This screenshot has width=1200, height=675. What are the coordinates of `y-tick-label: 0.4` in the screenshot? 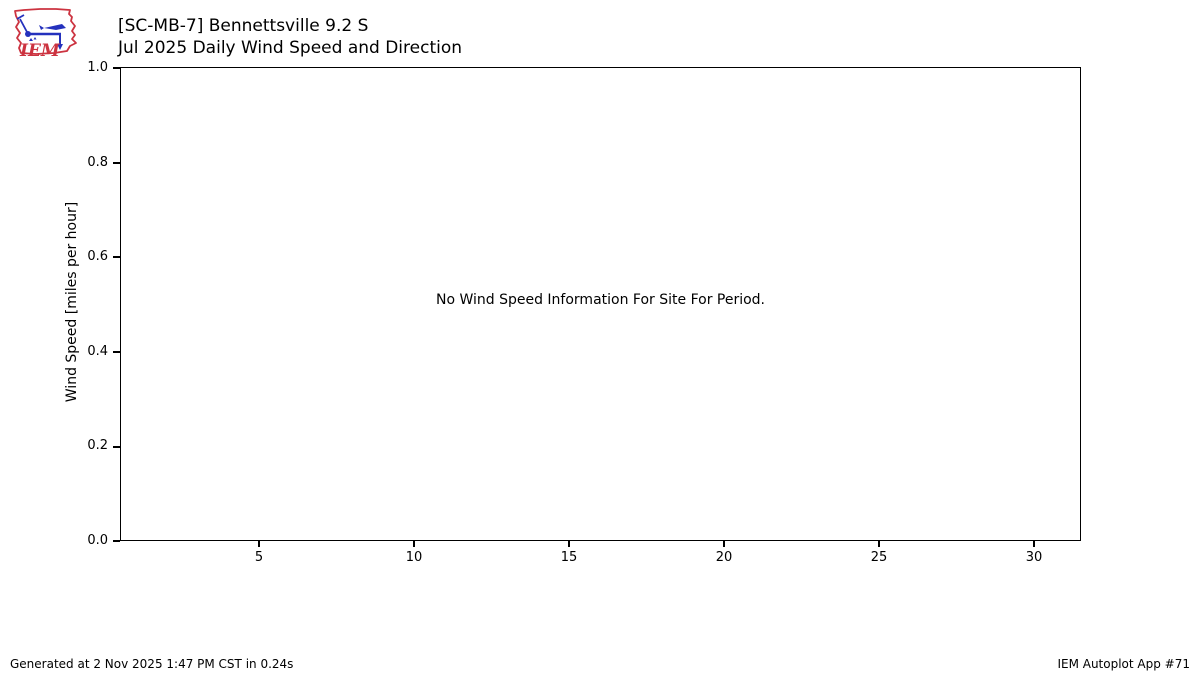 It's located at (97, 351).